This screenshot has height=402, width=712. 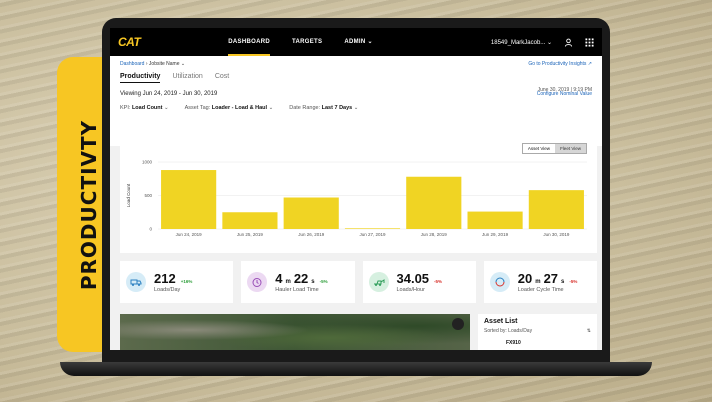 What do you see at coordinates (169, 94) in the screenshot?
I see `viewing-range: Viewing Jun 24, 2019 - Jun 30, 2019` at bounding box center [169, 94].